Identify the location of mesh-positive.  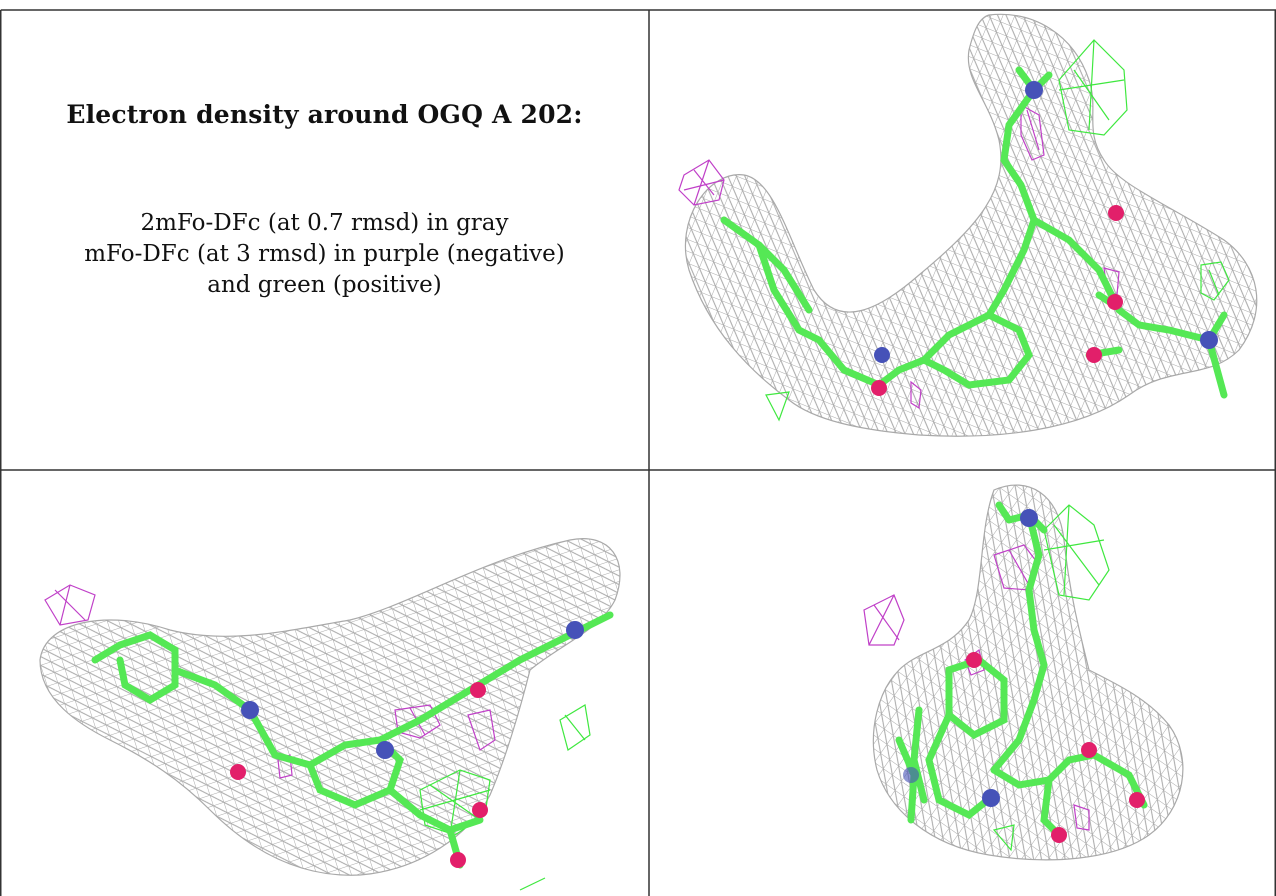
(1051, 678).